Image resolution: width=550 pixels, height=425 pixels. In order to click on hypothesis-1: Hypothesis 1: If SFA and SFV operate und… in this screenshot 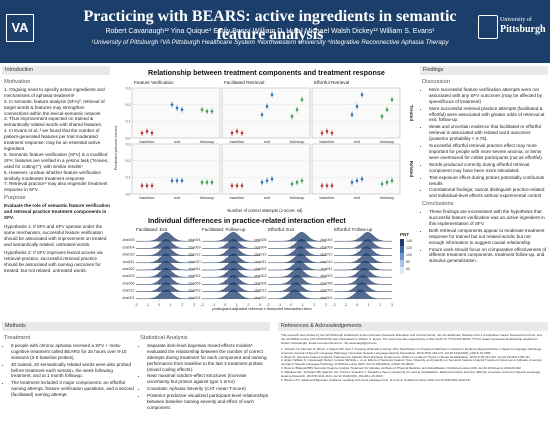, I will do `click(55, 235)`.